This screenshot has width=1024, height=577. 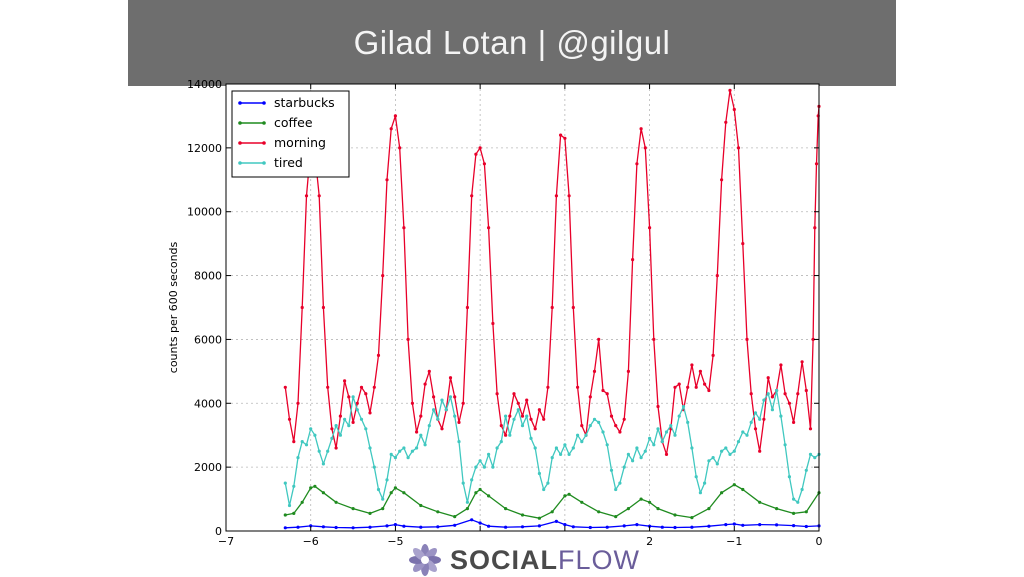 What do you see at coordinates (293, 122) in the screenshot?
I see `legend-label-coffee: coffee` at bounding box center [293, 122].